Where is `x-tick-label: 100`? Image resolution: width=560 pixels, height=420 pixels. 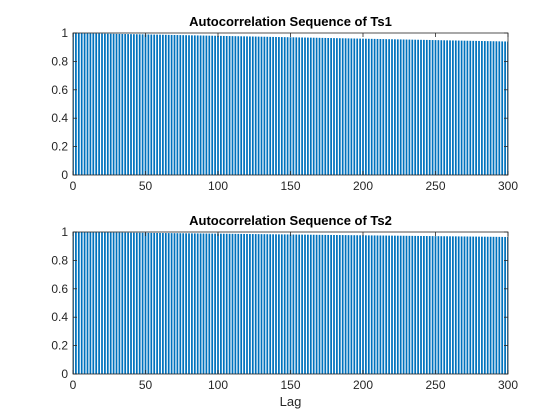
x-tick-label: 100 is located at coordinates (218, 385).